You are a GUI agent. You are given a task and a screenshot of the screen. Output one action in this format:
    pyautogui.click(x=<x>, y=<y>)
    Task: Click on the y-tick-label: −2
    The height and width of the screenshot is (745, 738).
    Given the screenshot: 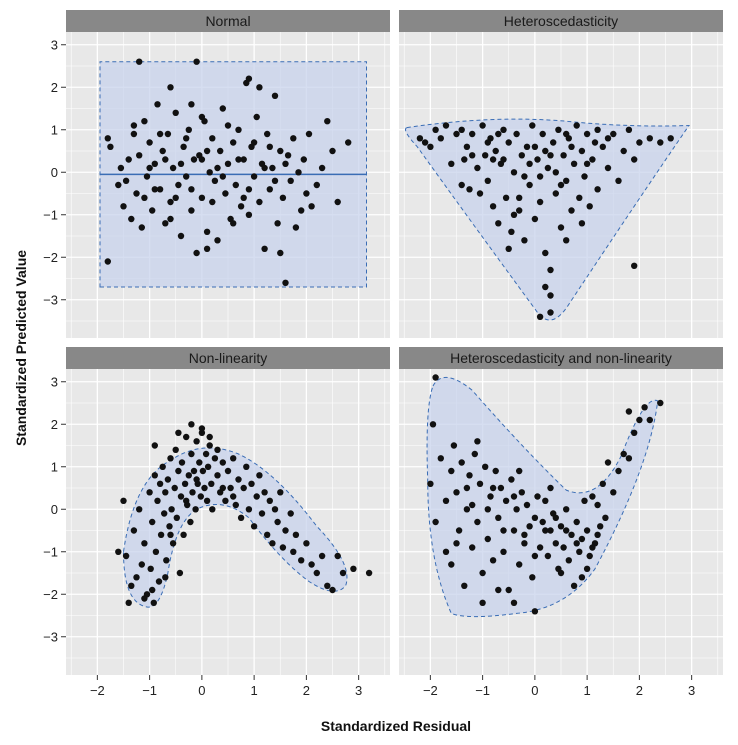 What is the action you would take?
    pyautogui.click(x=50, y=594)
    